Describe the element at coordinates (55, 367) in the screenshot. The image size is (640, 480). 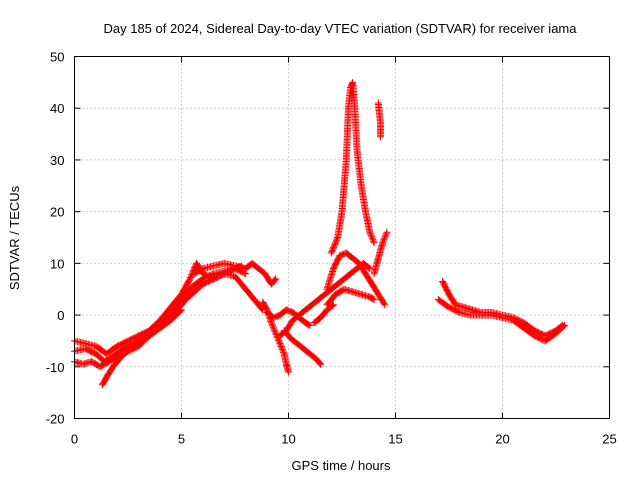
I see `y-tick-label: -10` at that location.